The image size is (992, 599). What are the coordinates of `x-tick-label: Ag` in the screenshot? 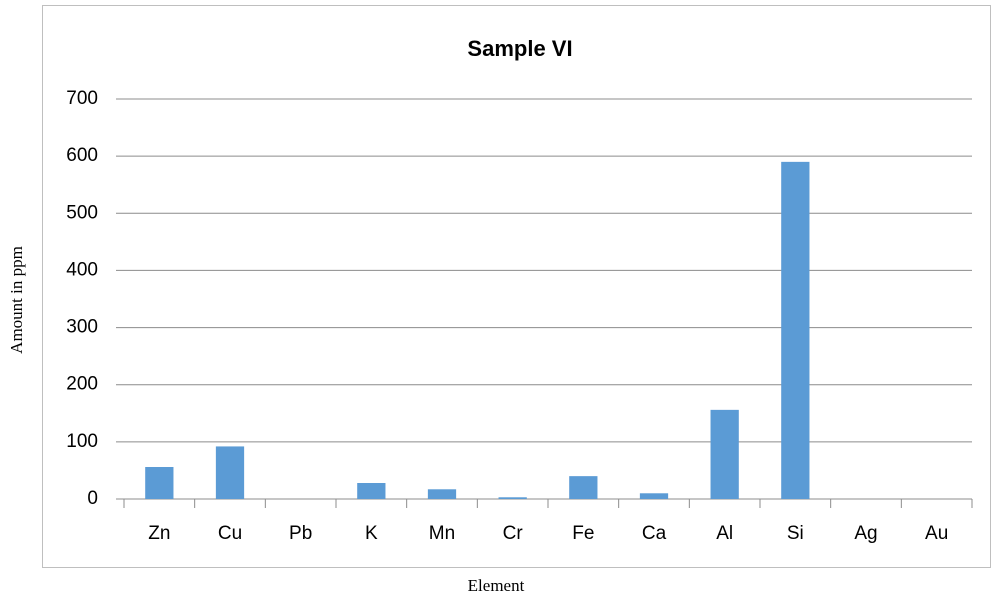 It's located at (865, 533).